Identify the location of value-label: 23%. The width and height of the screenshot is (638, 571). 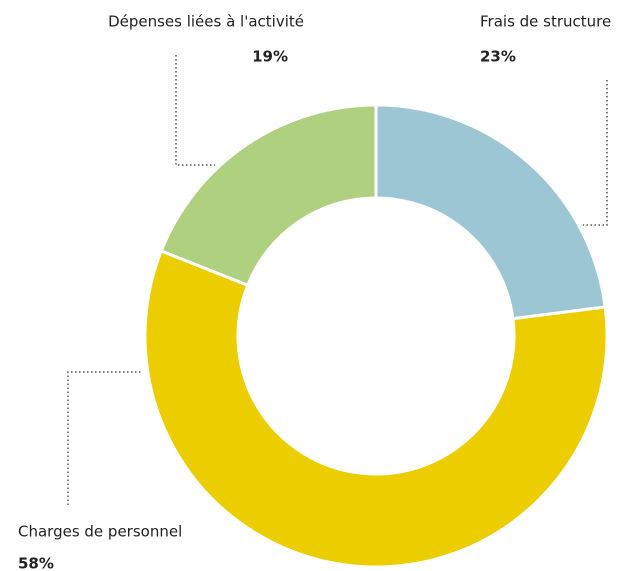
(498, 57).